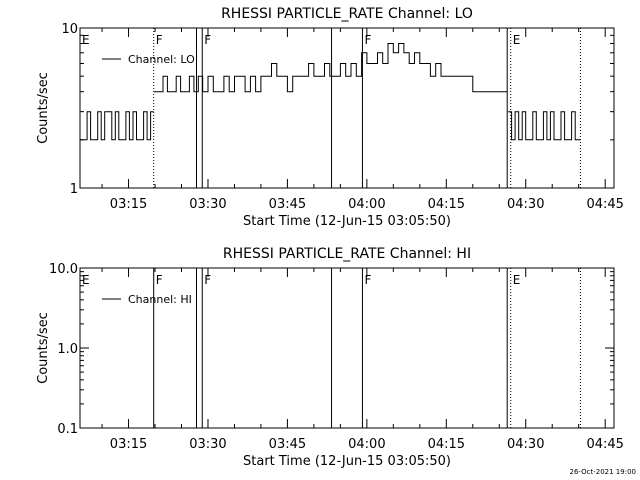  Describe the element at coordinates (74, 189) in the screenshot. I see `y-tick-label: 1` at that location.